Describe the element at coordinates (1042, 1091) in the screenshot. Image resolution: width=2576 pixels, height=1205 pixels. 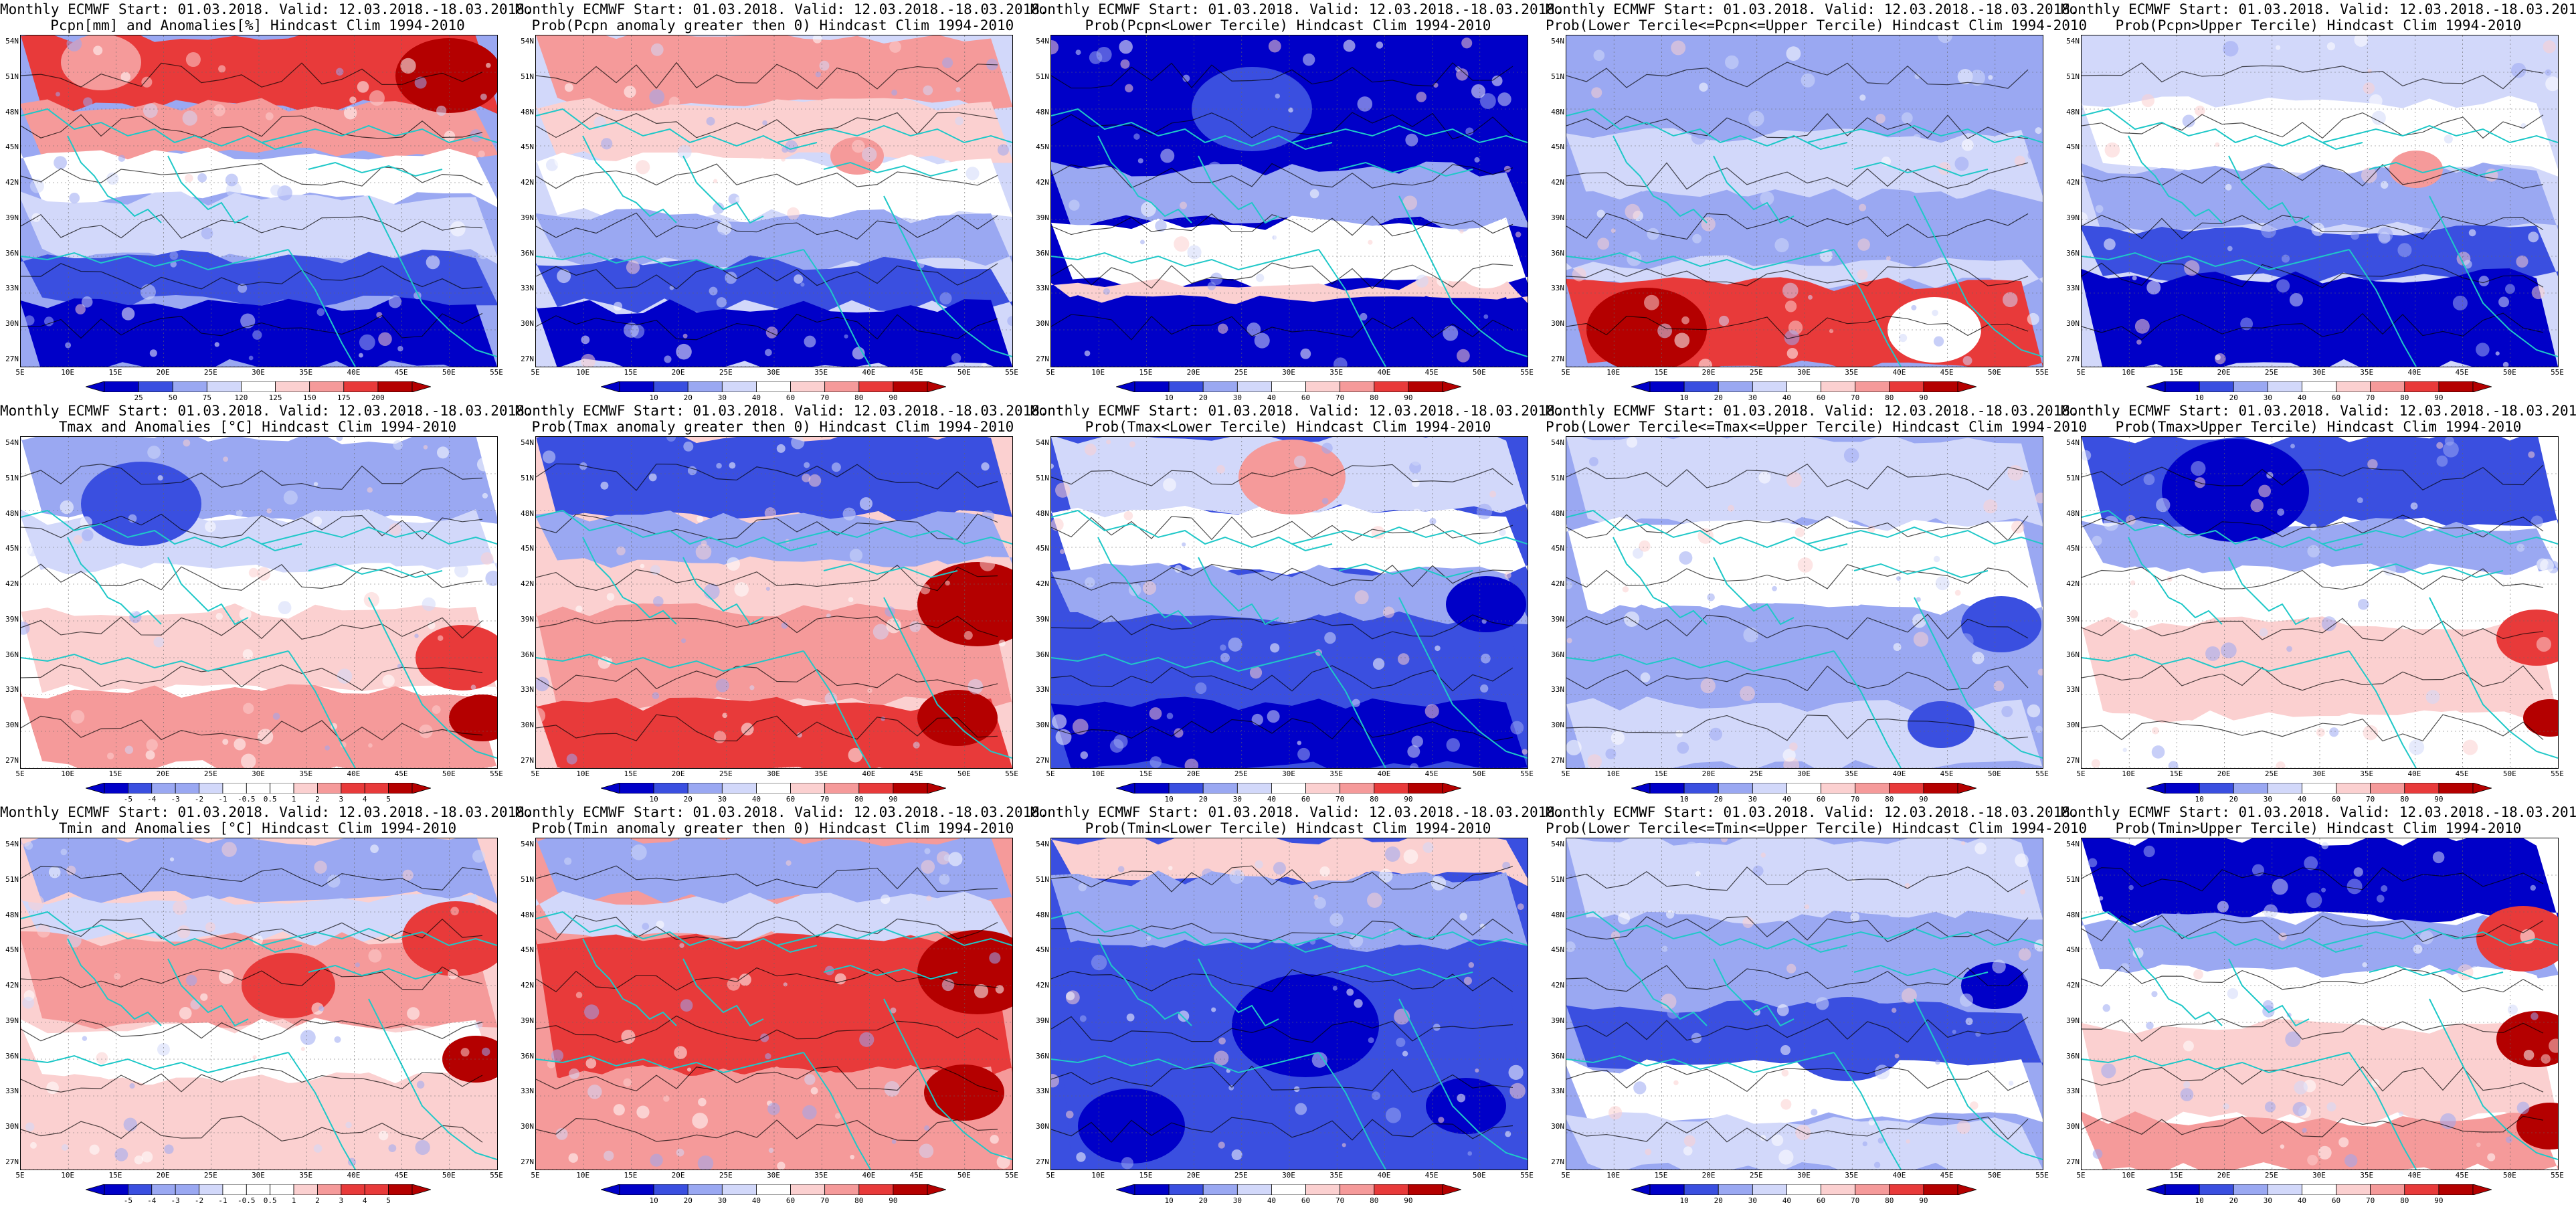
I see `latitude-label: 33N` at that location.